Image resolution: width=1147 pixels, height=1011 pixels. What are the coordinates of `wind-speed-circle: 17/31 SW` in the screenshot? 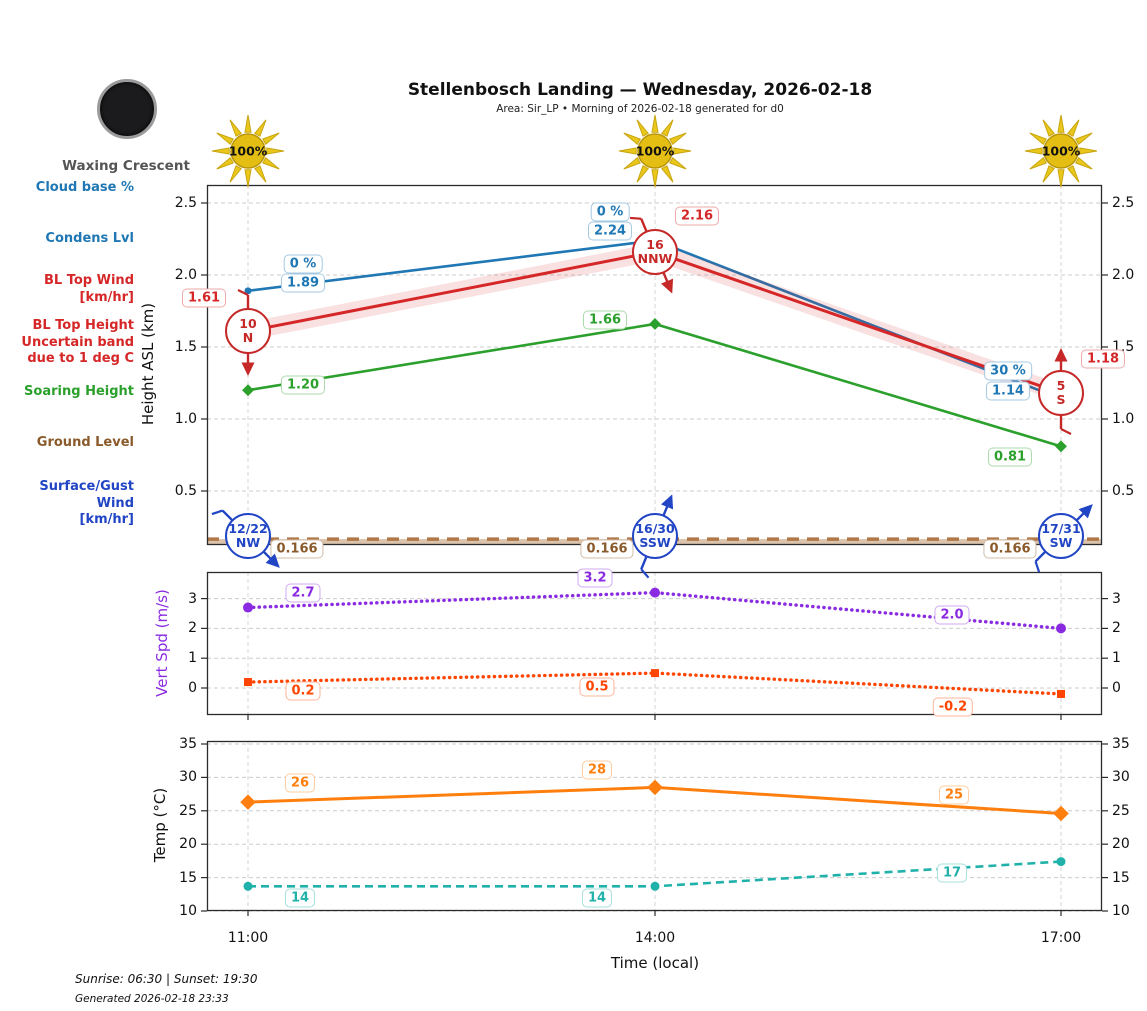 It's located at (1061, 536).